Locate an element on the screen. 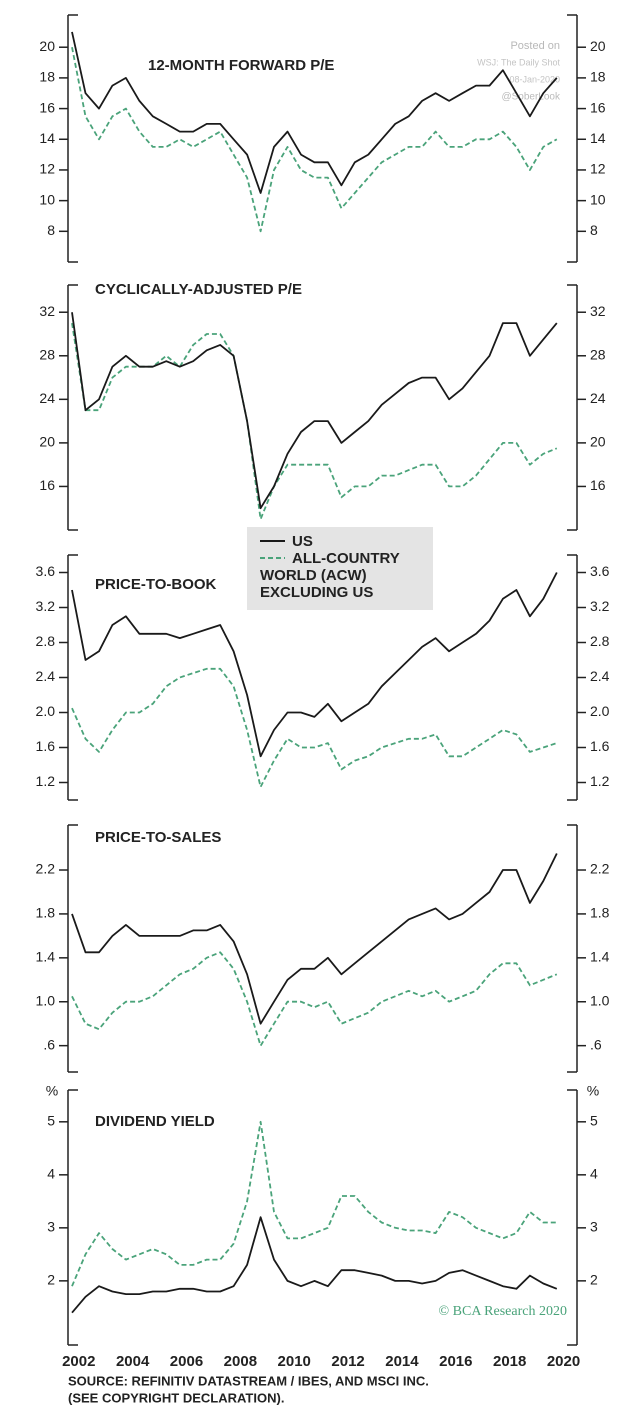  x-tick-label: 2020 is located at coordinates (563, 1361).